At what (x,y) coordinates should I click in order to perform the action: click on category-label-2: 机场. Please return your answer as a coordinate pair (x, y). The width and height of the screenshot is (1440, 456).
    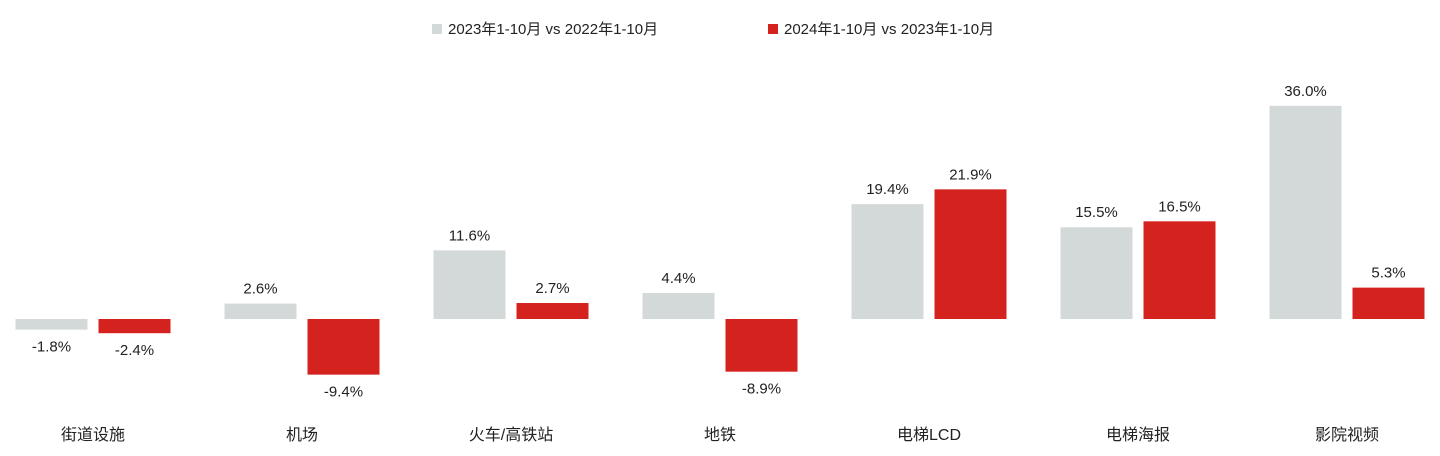
    Looking at the image, I should click on (302, 435).